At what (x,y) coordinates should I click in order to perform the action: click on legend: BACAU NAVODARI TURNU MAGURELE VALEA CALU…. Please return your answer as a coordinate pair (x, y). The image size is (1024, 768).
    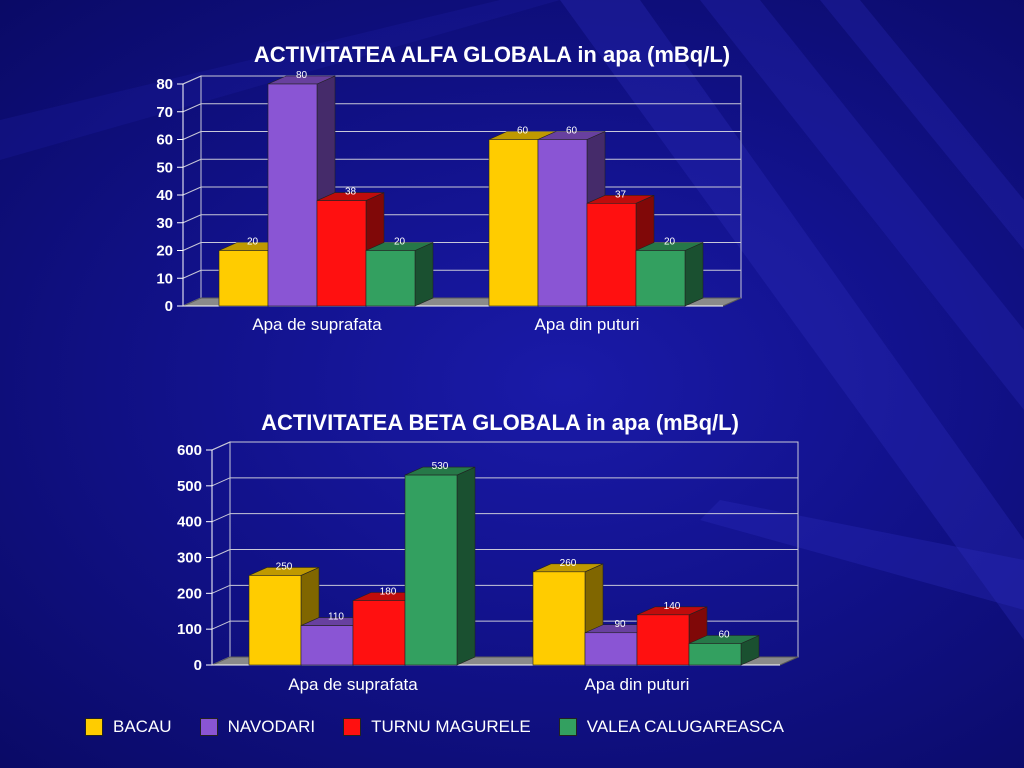
    Looking at the image, I should click on (448, 727).